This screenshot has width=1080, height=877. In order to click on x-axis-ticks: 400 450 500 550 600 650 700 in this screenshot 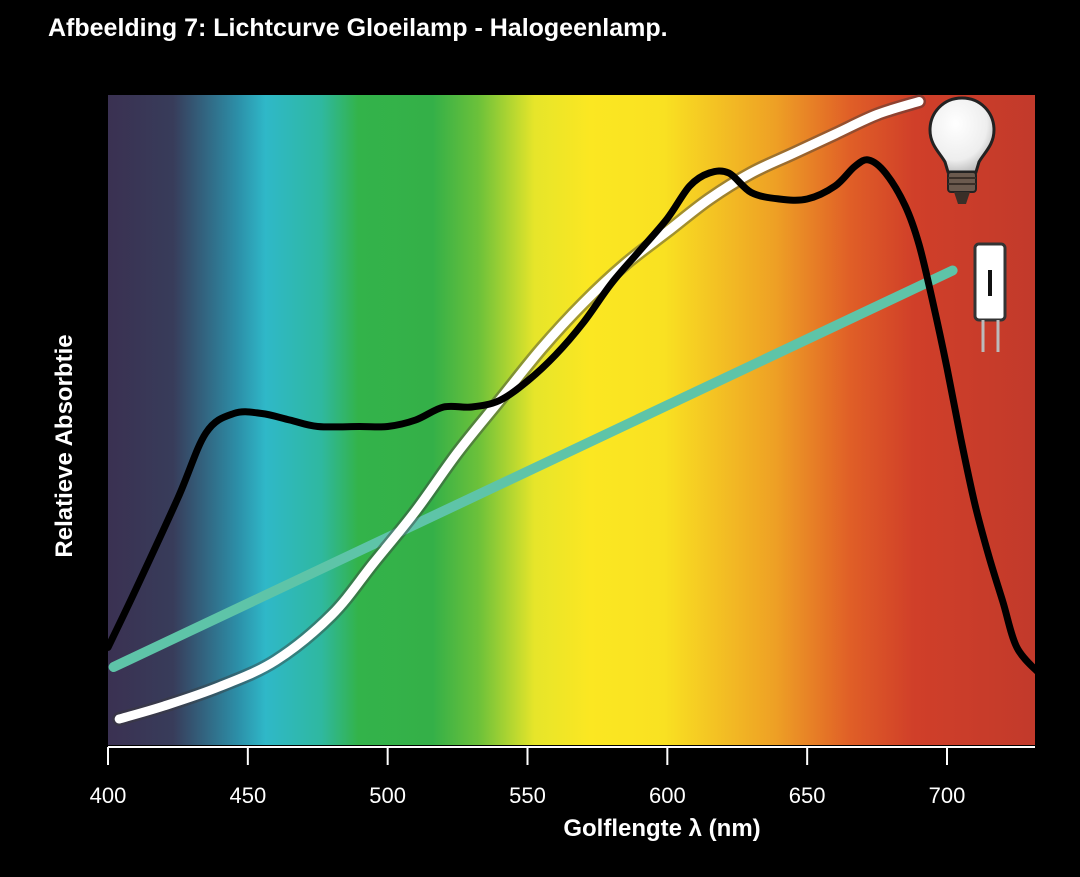, I will do `click(562, 777)`.